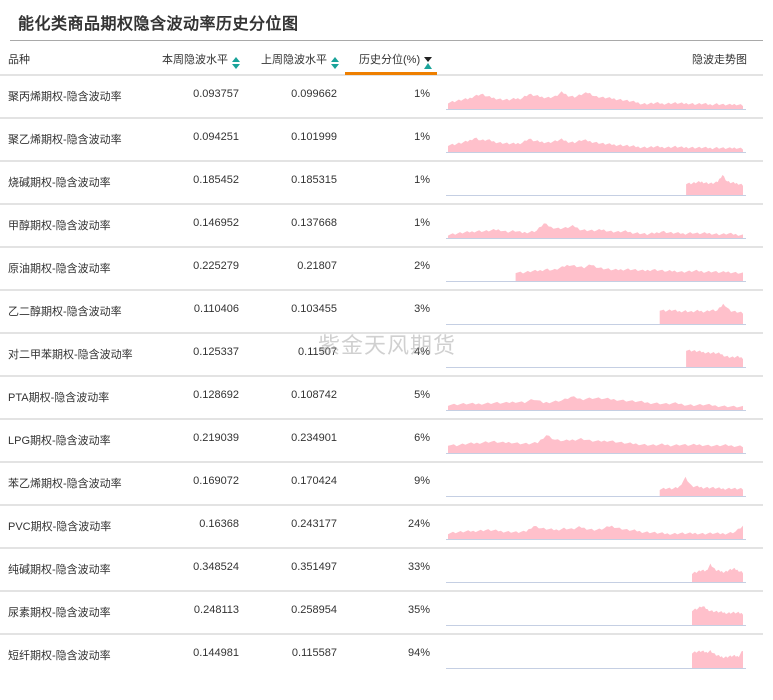 Image resolution: width=773 pixels, height=700 pixels. What do you see at coordinates (381, 655) in the screenshot?
I see `table-row: 短纤期权-隐含波动率 0.144981 0.115587 94%` at bounding box center [381, 655].